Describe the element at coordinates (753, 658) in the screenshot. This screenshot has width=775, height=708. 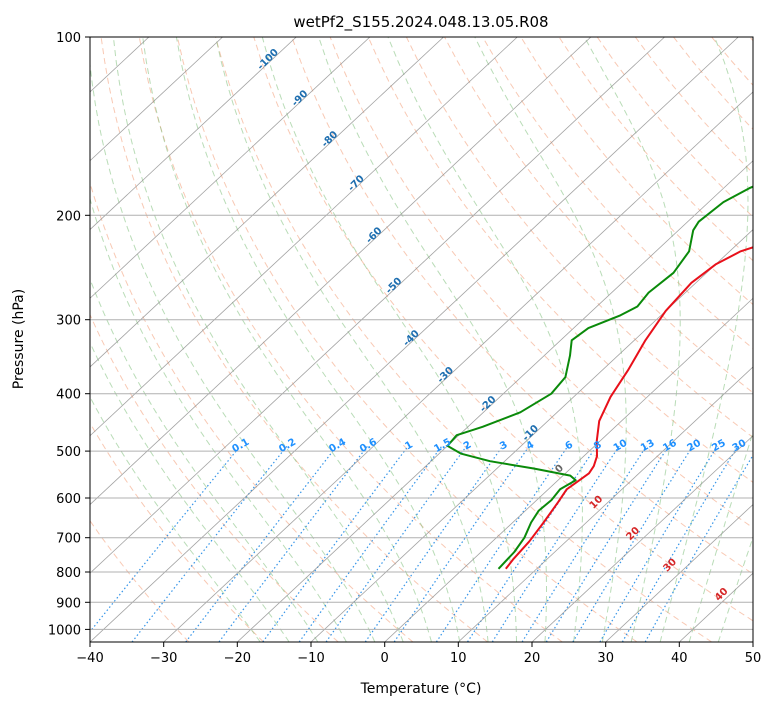
I see `x-tick-label: 50` at that location.